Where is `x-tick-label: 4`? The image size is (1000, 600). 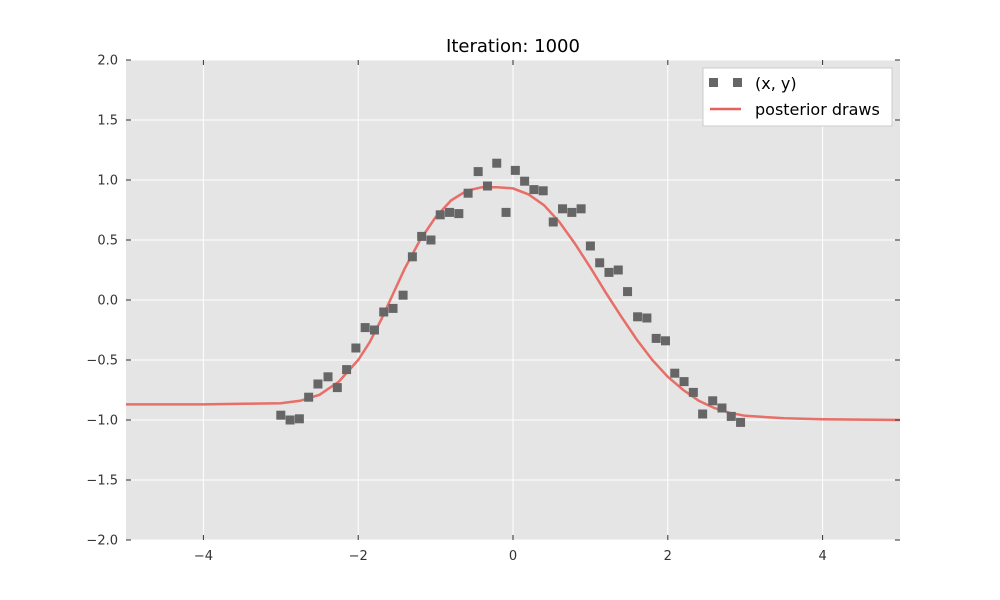
x-tick-label: 4 is located at coordinates (822, 556).